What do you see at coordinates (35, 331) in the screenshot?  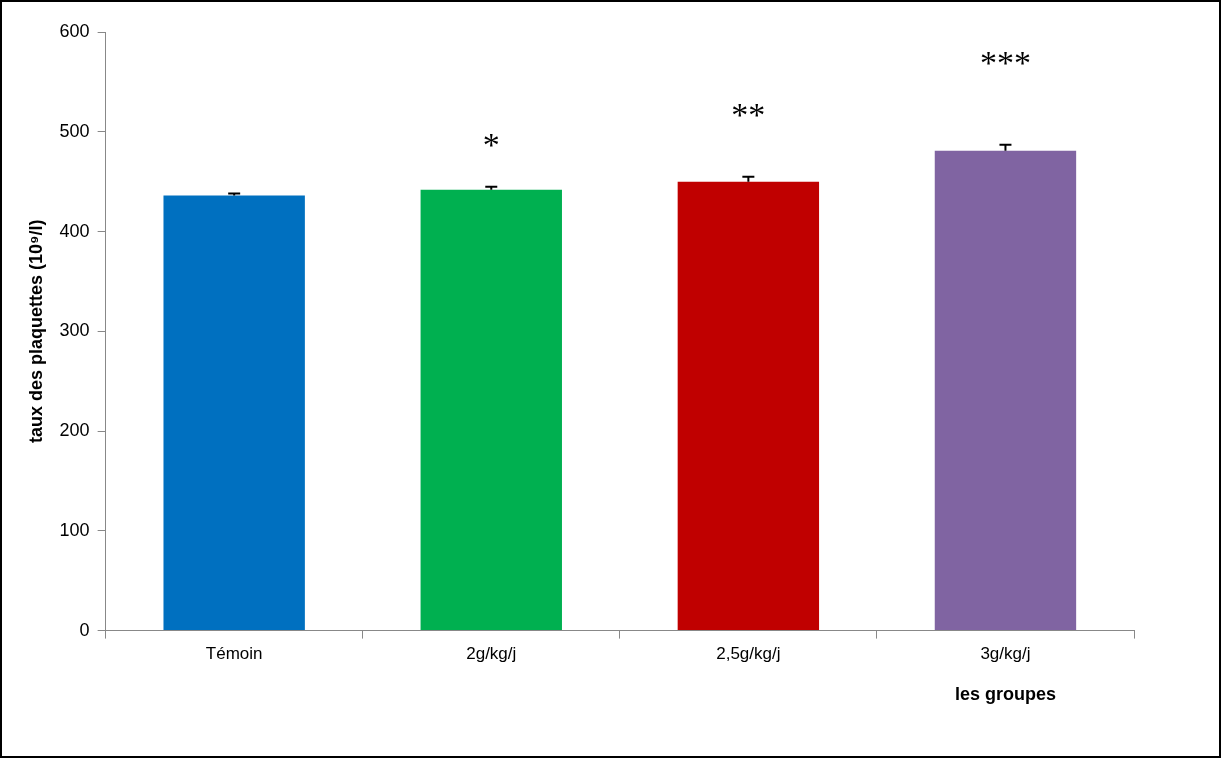 I see `y-axis-title: taux des plaquettes (10⁹/l)` at bounding box center [35, 331].